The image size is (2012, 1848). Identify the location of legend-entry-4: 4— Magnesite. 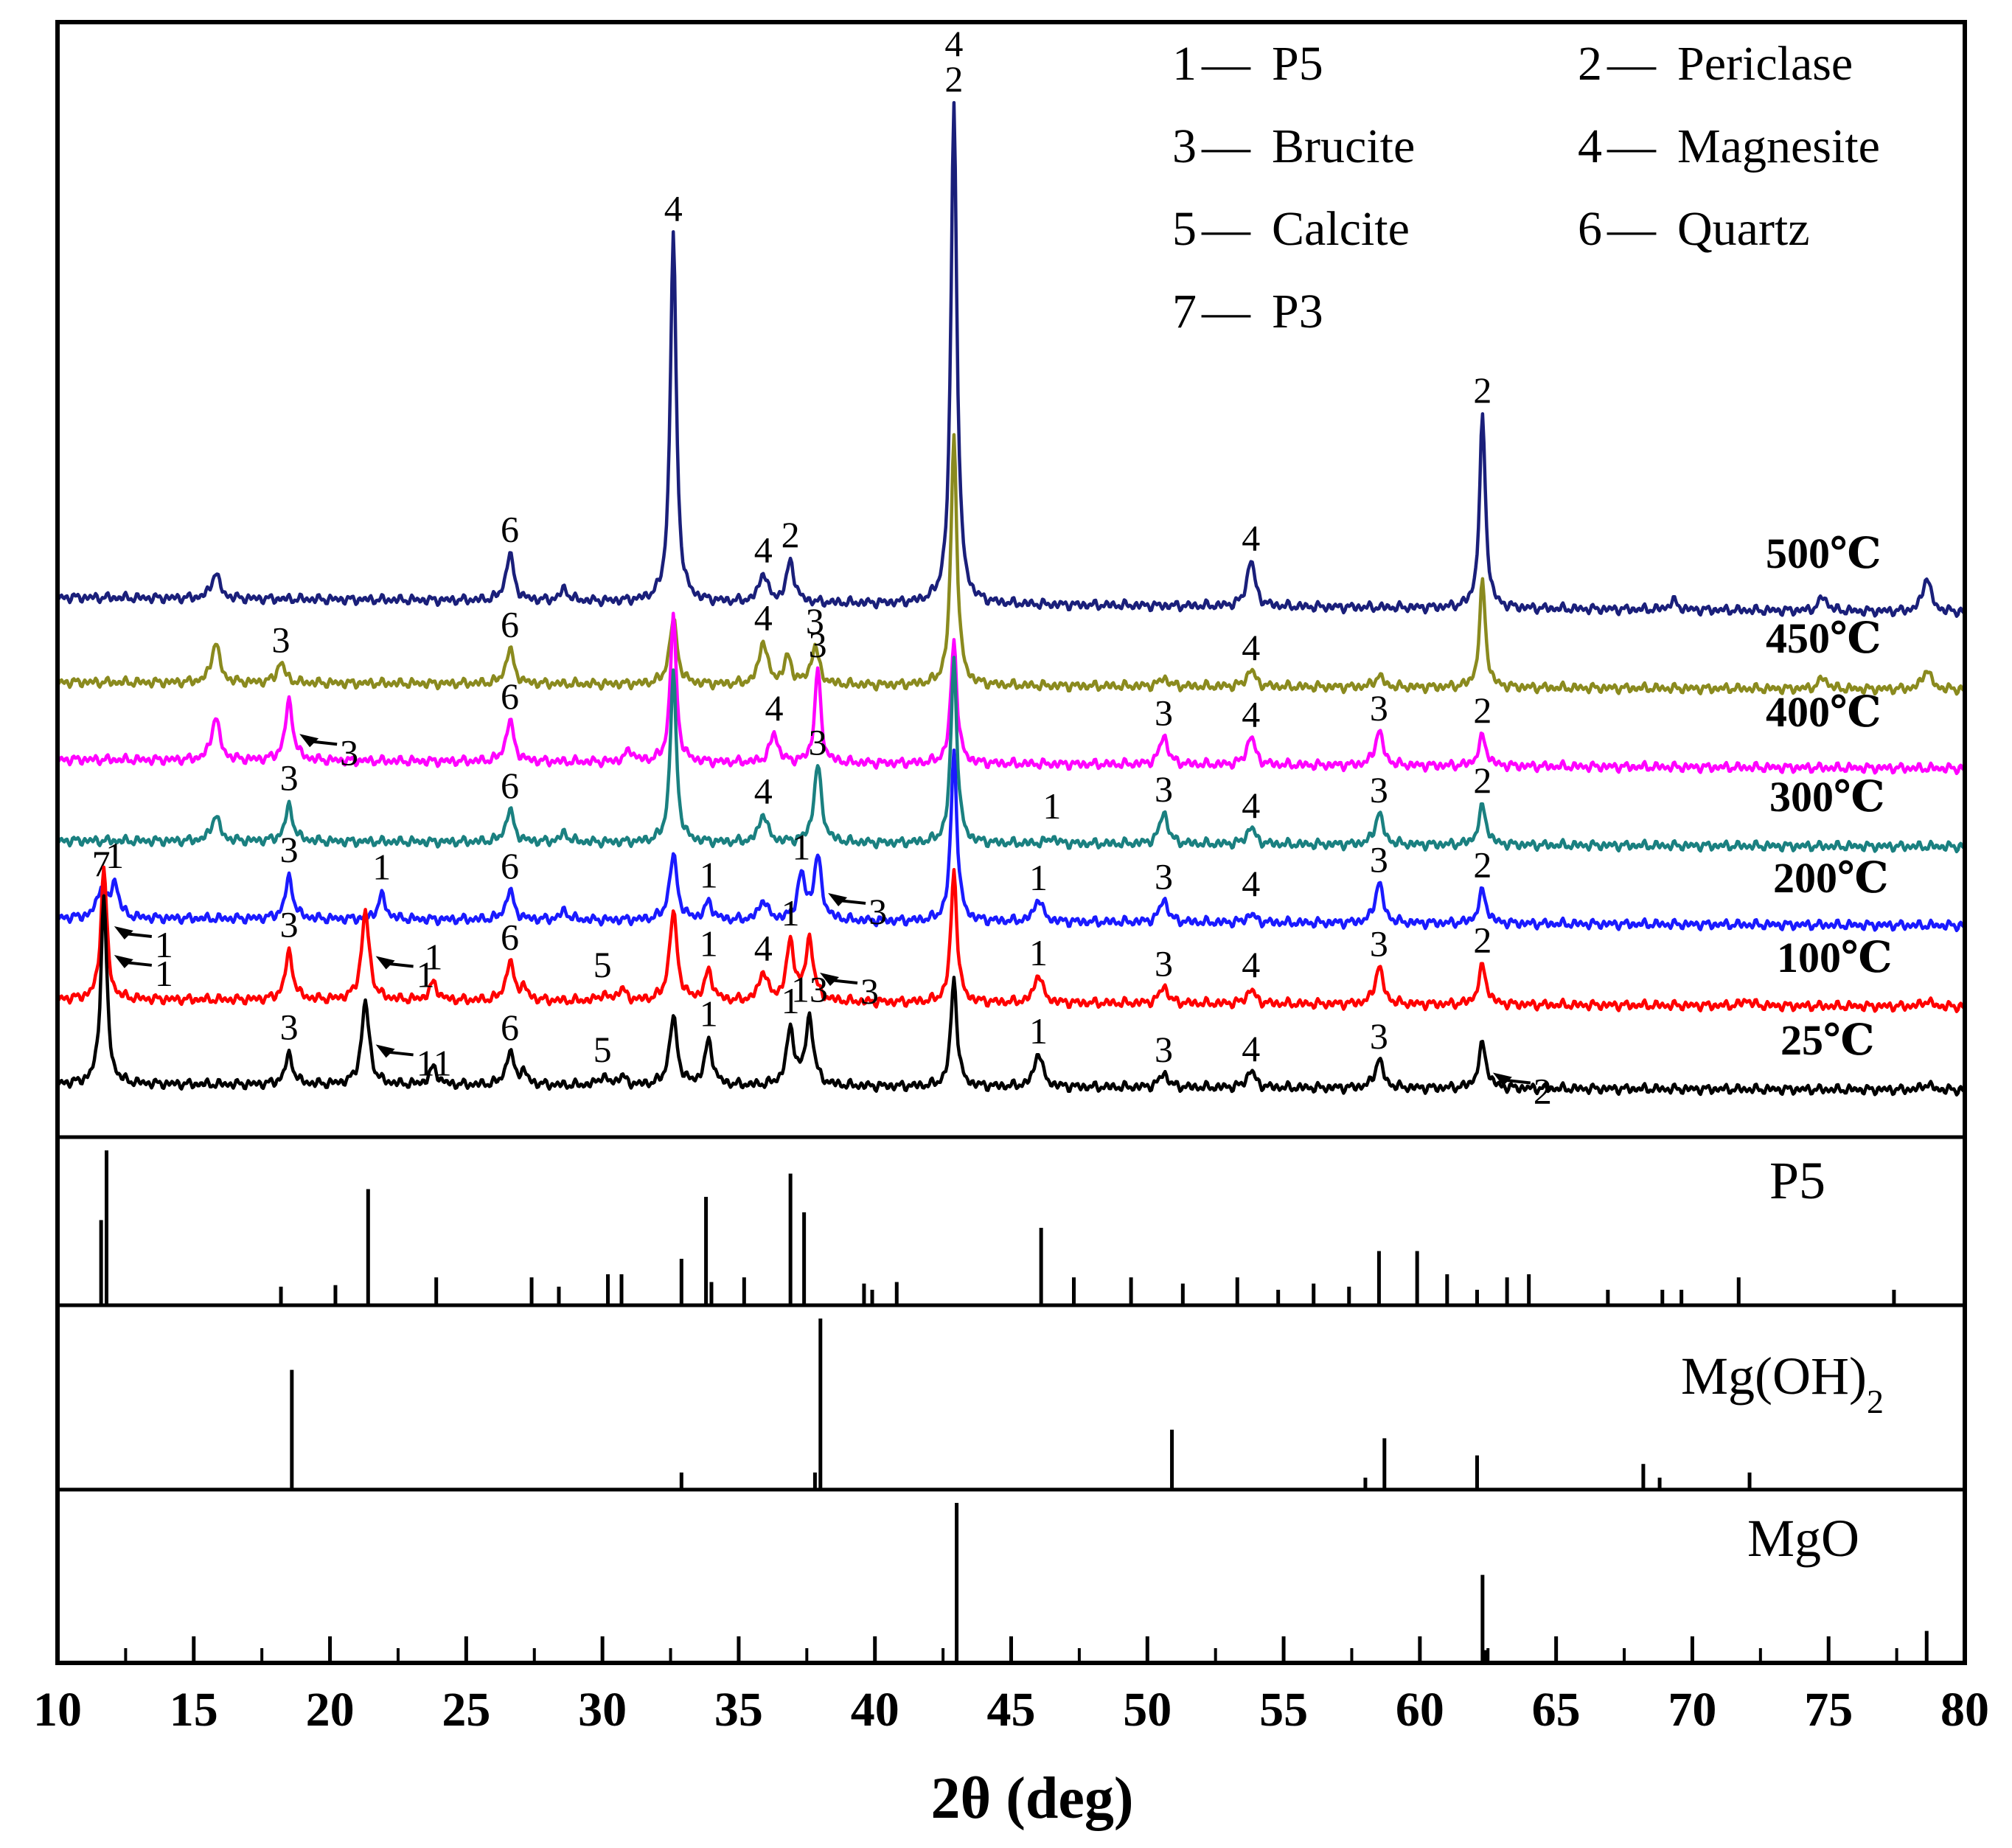
(1729, 146).